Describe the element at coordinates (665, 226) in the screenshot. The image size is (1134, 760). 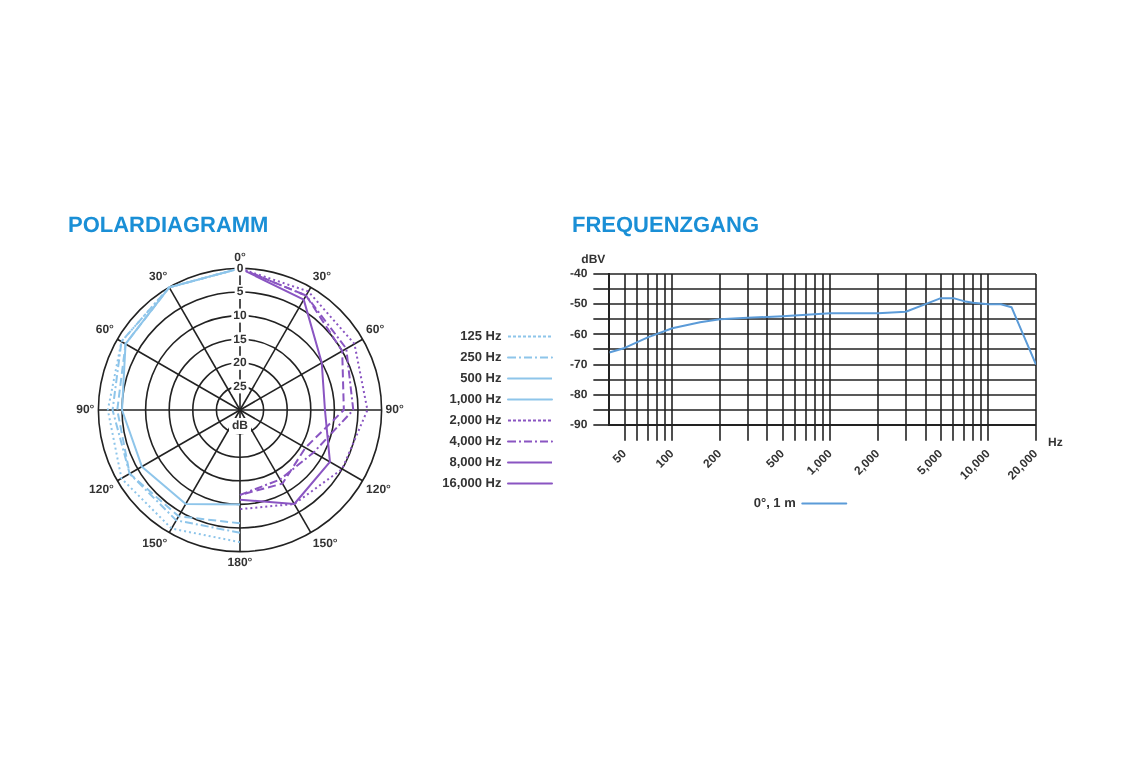
I see `chart-title: FREQUENZGANG` at that location.